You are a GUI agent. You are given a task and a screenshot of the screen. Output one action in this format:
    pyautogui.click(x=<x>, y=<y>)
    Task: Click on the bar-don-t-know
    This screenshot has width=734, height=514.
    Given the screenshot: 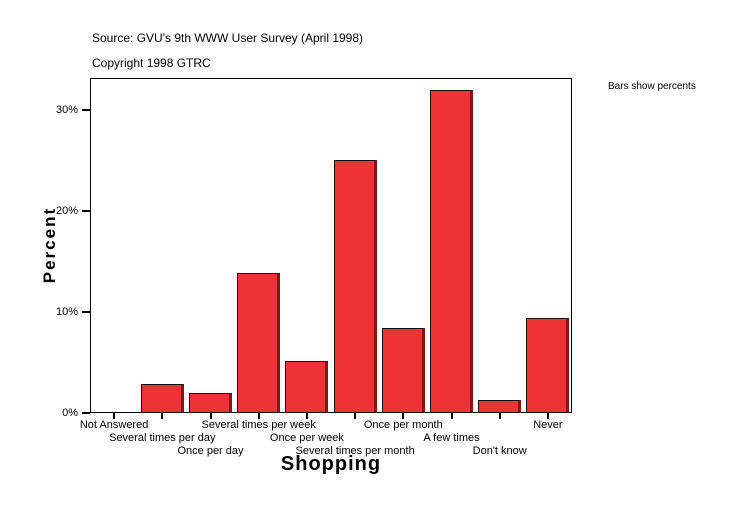 What is the action you would take?
    pyautogui.click(x=499, y=406)
    